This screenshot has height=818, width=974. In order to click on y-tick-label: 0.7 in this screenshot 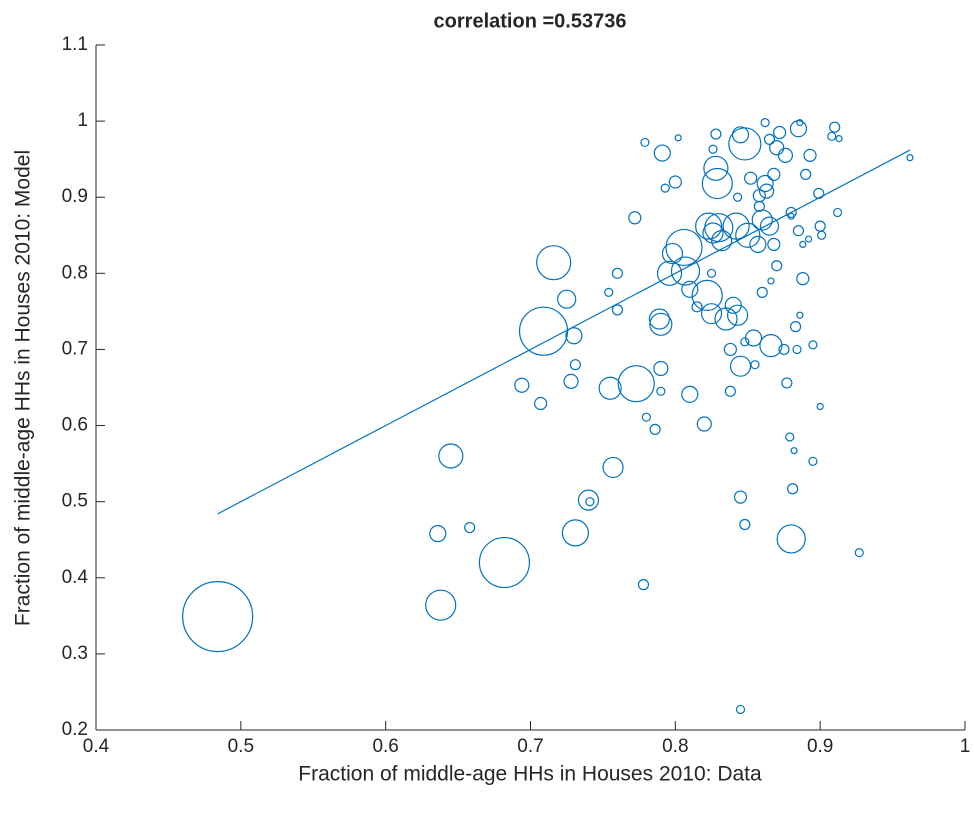, I will do `click(75, 348)`.